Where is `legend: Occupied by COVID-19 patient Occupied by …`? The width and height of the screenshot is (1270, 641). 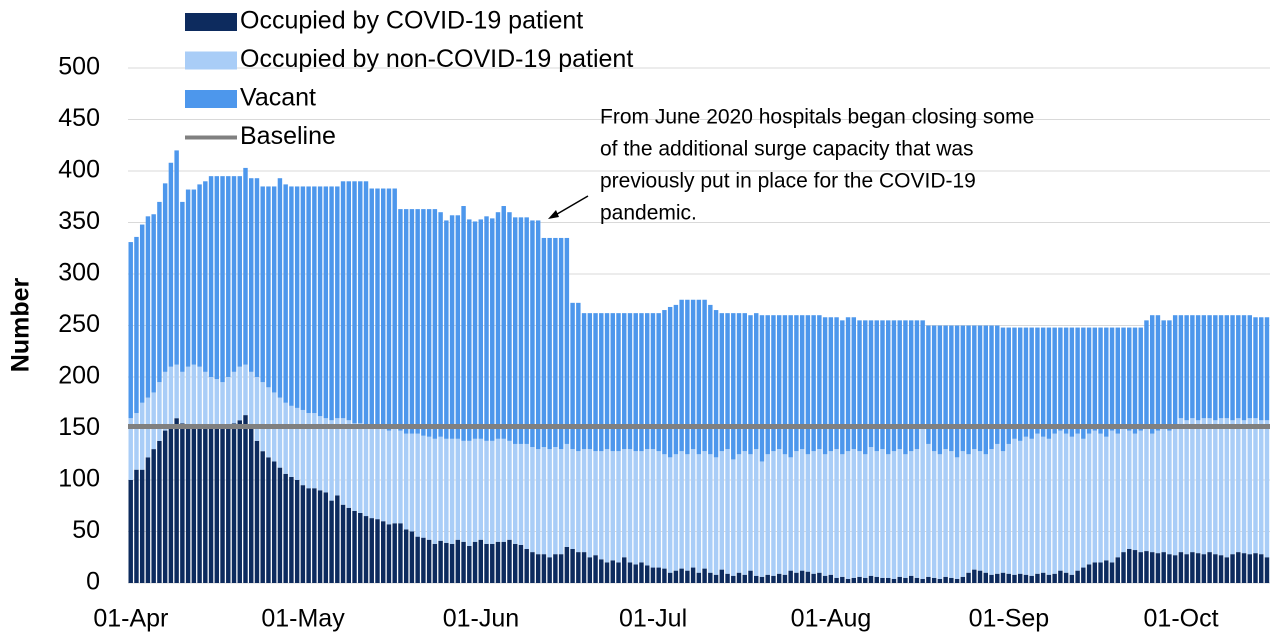 legend: Occupied by COVID-19 patient Occupied by … is located at coordinates (409, 78).